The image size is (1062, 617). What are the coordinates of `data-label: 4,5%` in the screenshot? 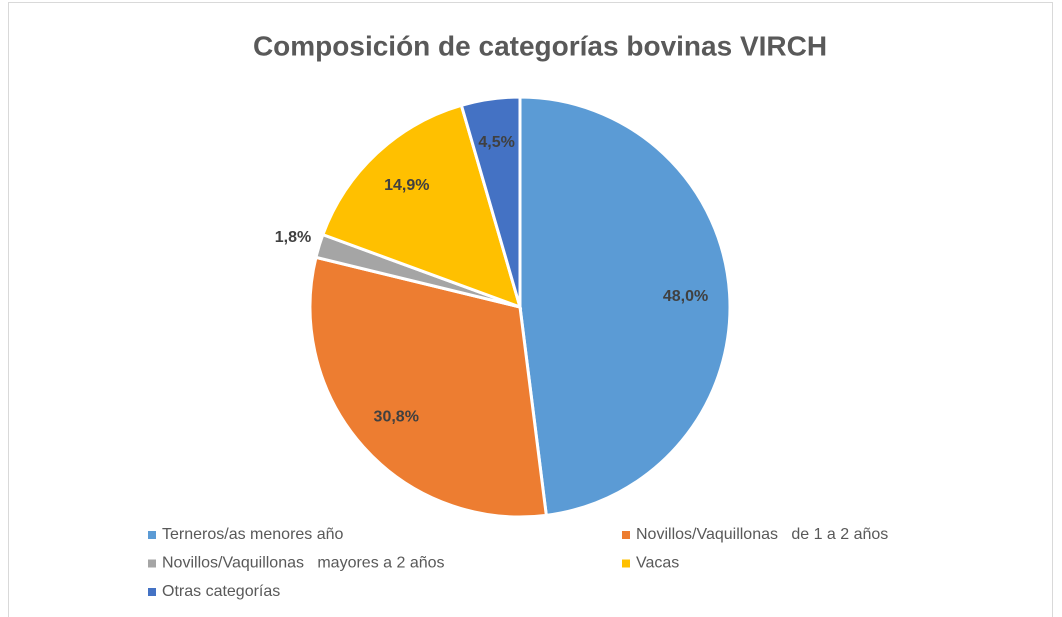 It's located at (496, 142).